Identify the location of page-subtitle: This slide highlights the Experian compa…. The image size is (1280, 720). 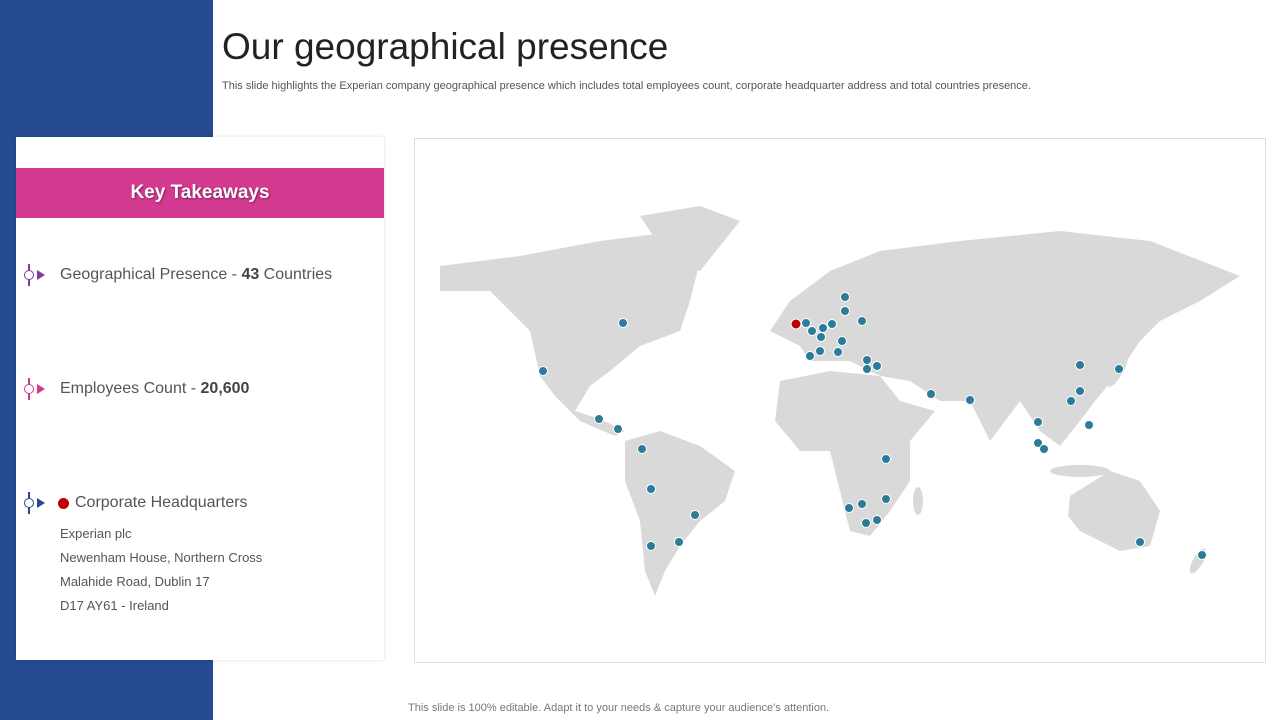
(626, 86).